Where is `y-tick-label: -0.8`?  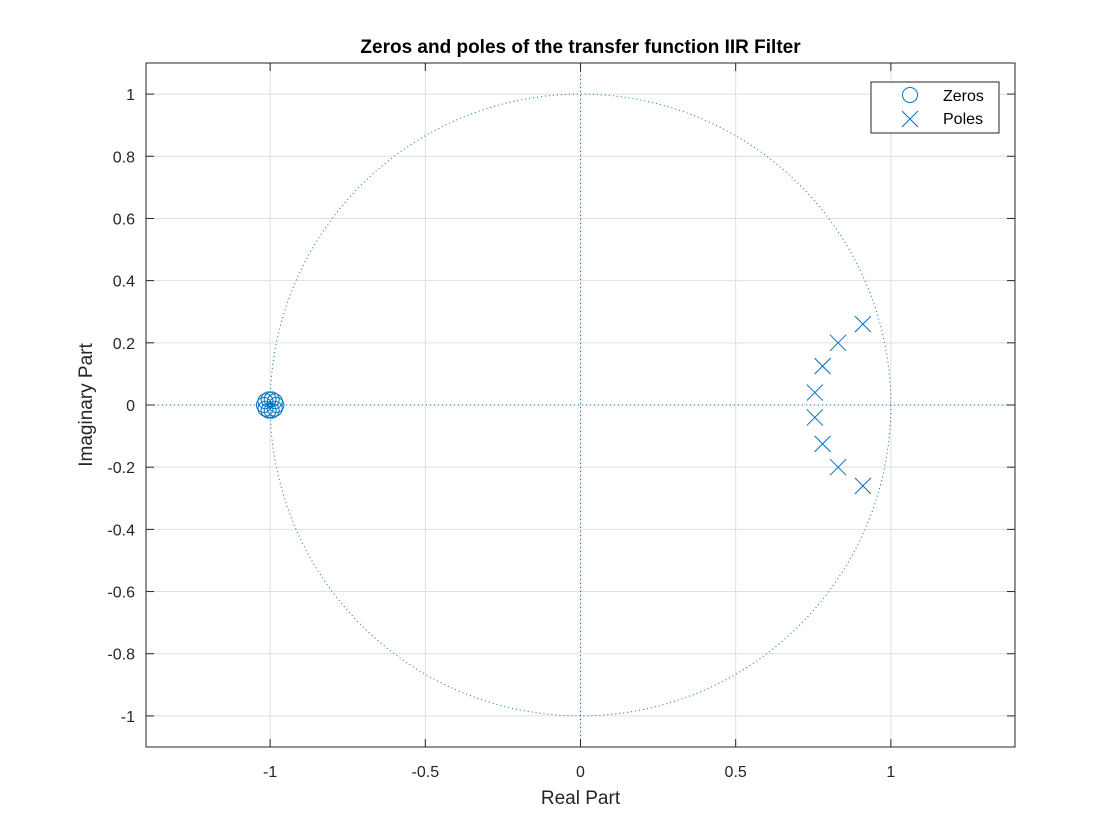
y-tick-label: -0.8 is located at coordinates (121, 655).